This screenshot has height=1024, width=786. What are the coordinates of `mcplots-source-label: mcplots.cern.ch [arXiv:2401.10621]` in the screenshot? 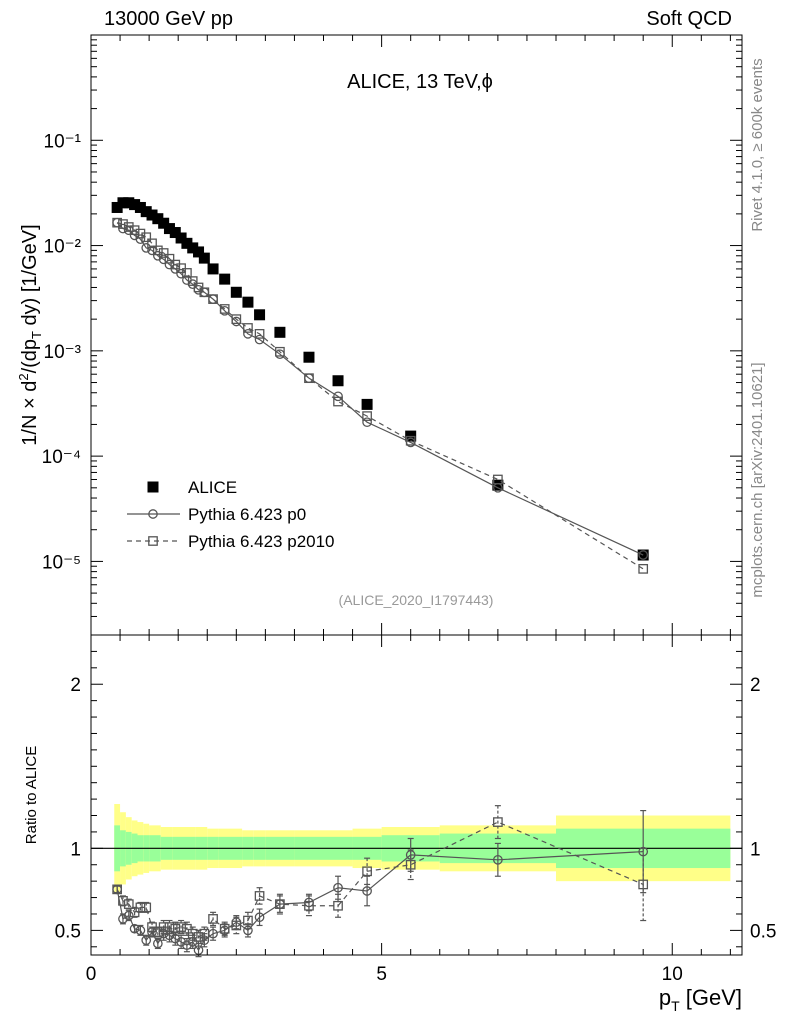 It's located at (757, 479).